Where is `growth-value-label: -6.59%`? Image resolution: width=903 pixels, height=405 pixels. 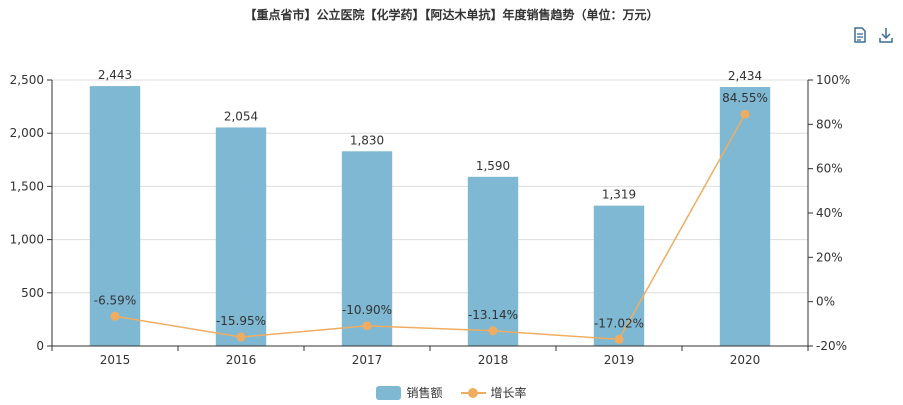 growth-value-label: -6.59% is located at coordinates (115, 300).